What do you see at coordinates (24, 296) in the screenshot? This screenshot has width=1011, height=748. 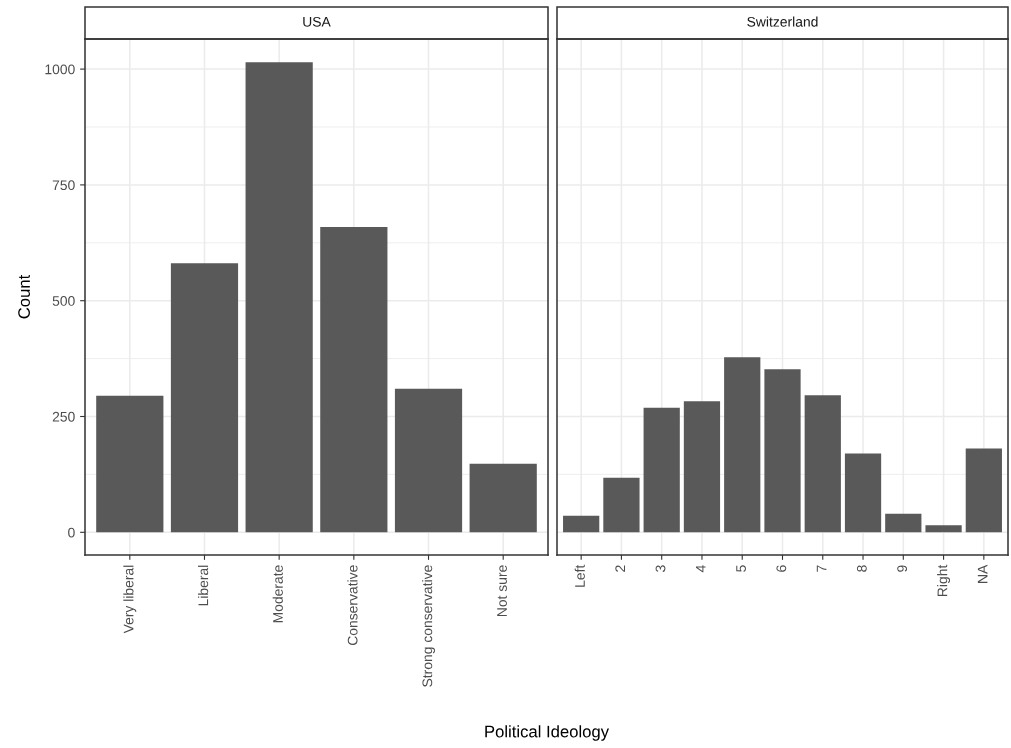 I see `y-axis-title: Count` at bounding box center [24, 296].